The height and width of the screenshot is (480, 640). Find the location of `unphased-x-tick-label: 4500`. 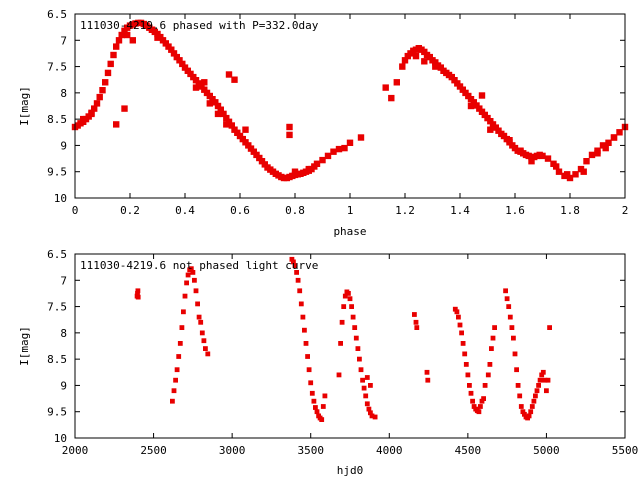

unphased-x-tick-label: 4500 is located at coordinates (468, 450).